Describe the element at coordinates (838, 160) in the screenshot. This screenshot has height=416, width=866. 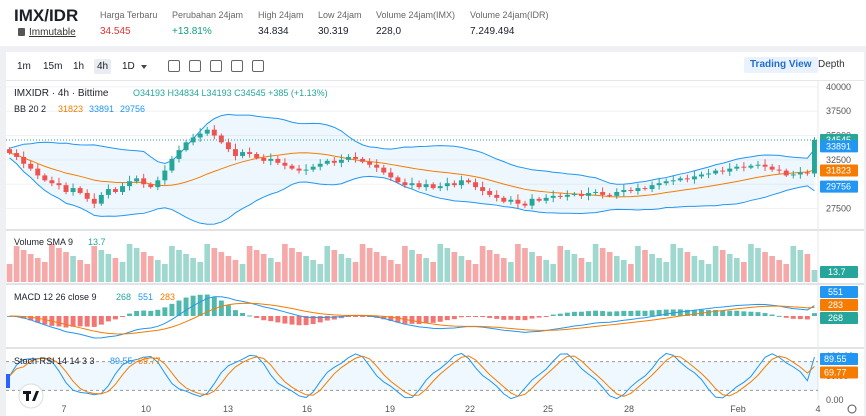
I see `price-tick: 32500` at that location.